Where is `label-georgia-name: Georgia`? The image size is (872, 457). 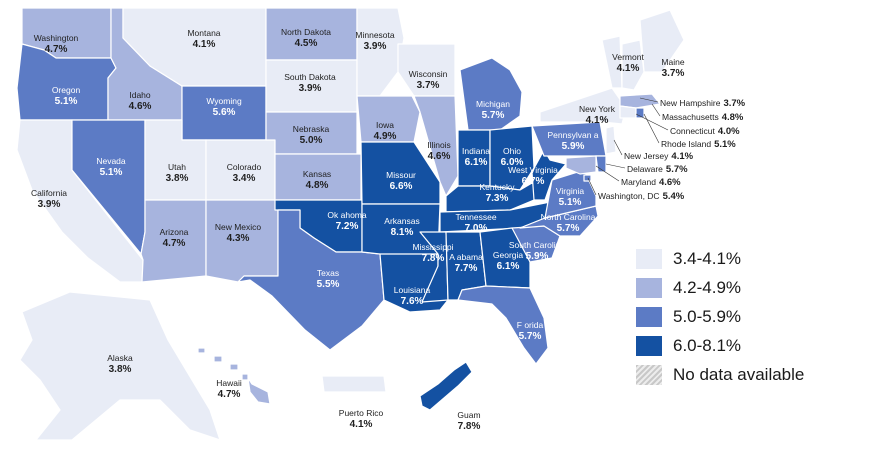 label-georgia-name: Georgia is located at coordinates (508, 255).